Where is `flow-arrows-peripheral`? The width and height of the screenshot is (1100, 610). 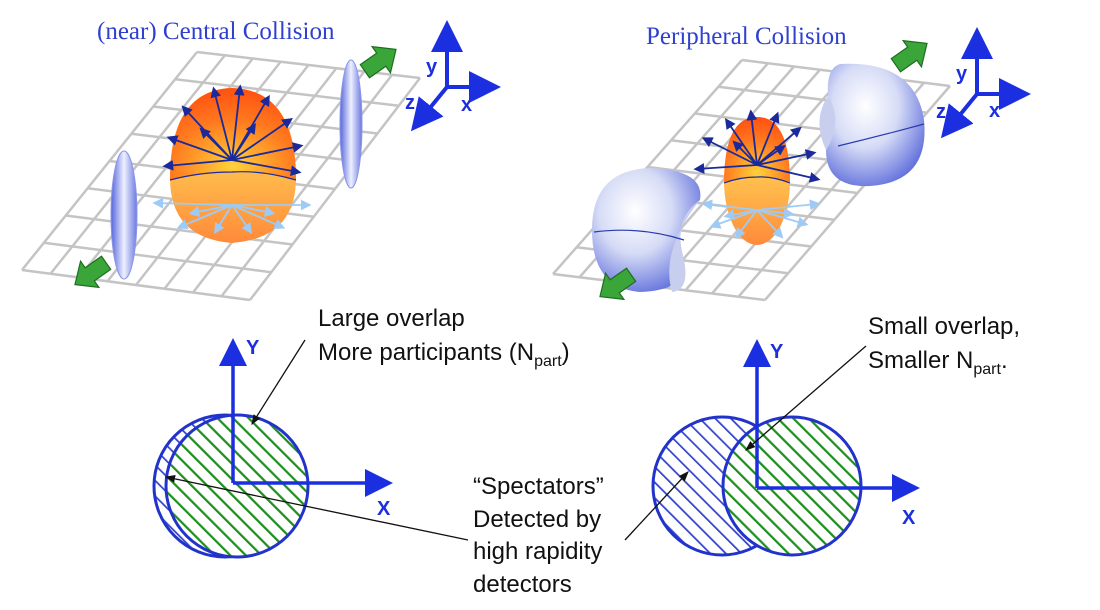 flow-arrows-peripheral is located at coordinates (757, 174).